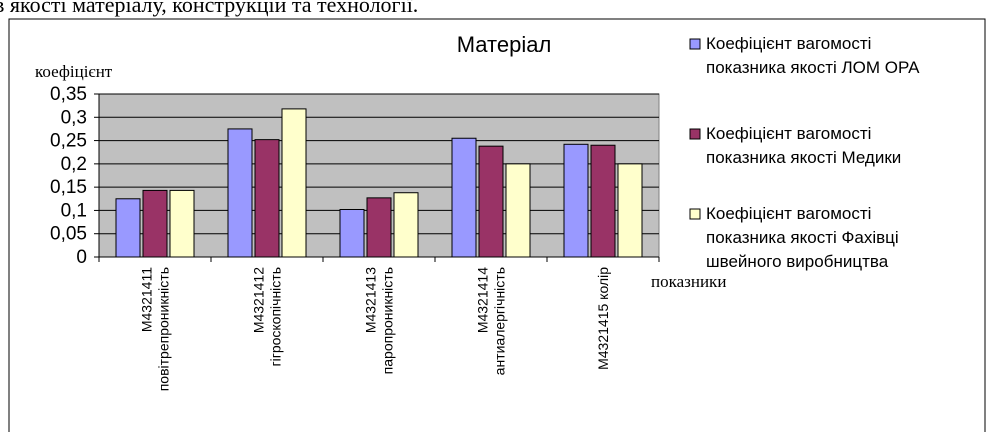 This screenshot has width=992, height=437. I want to click on legend-entry-label: показника якості Медики, so click(803, 157).